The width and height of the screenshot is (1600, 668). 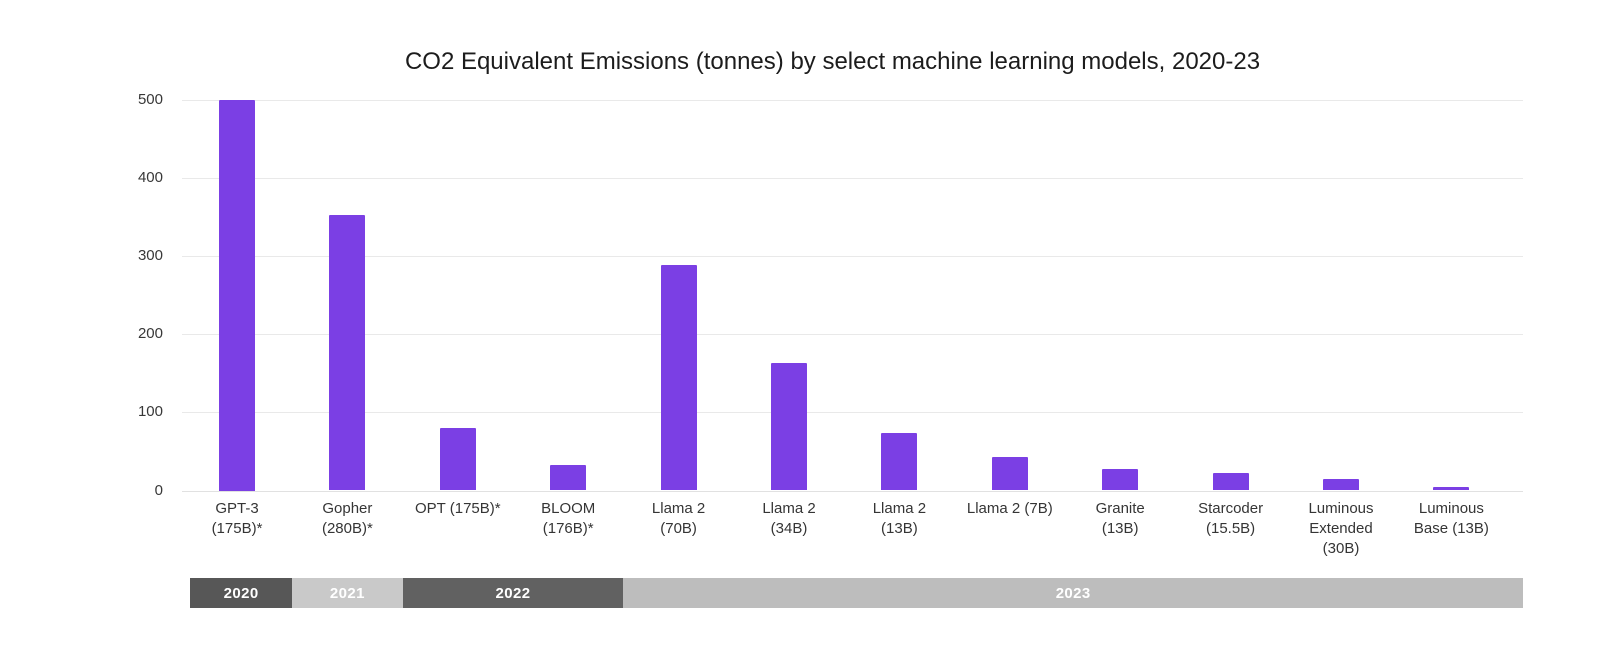 What do you see at coordinates (1009, 473) in the screenshot?
I see `bar-llama-2-7b` at bounding box center [1009, 473].